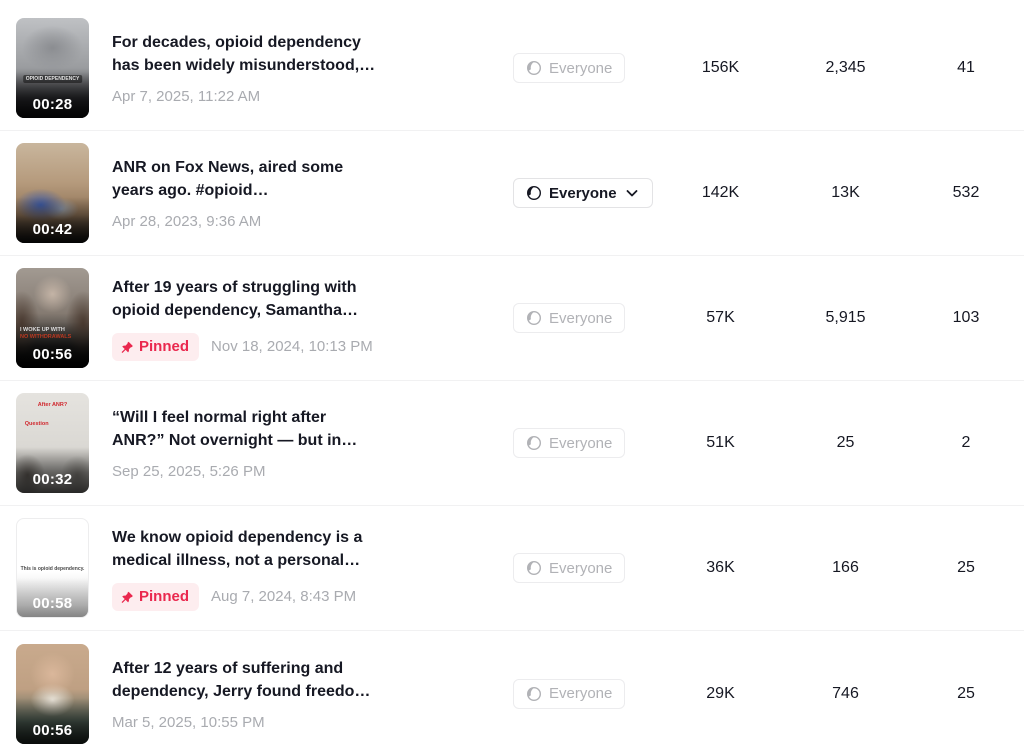  I want to click on video-thumbnail-two-women-interview: After ANR? Question 00:32, so click(52, 443).